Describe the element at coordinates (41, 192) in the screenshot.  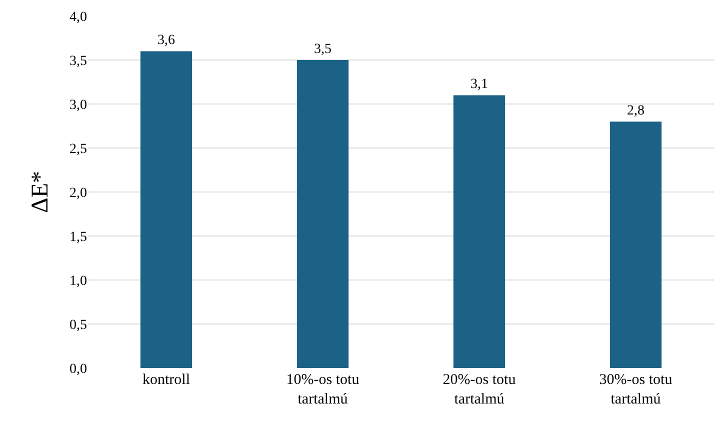
I see `y-axis-title: ΔE*` at that location.